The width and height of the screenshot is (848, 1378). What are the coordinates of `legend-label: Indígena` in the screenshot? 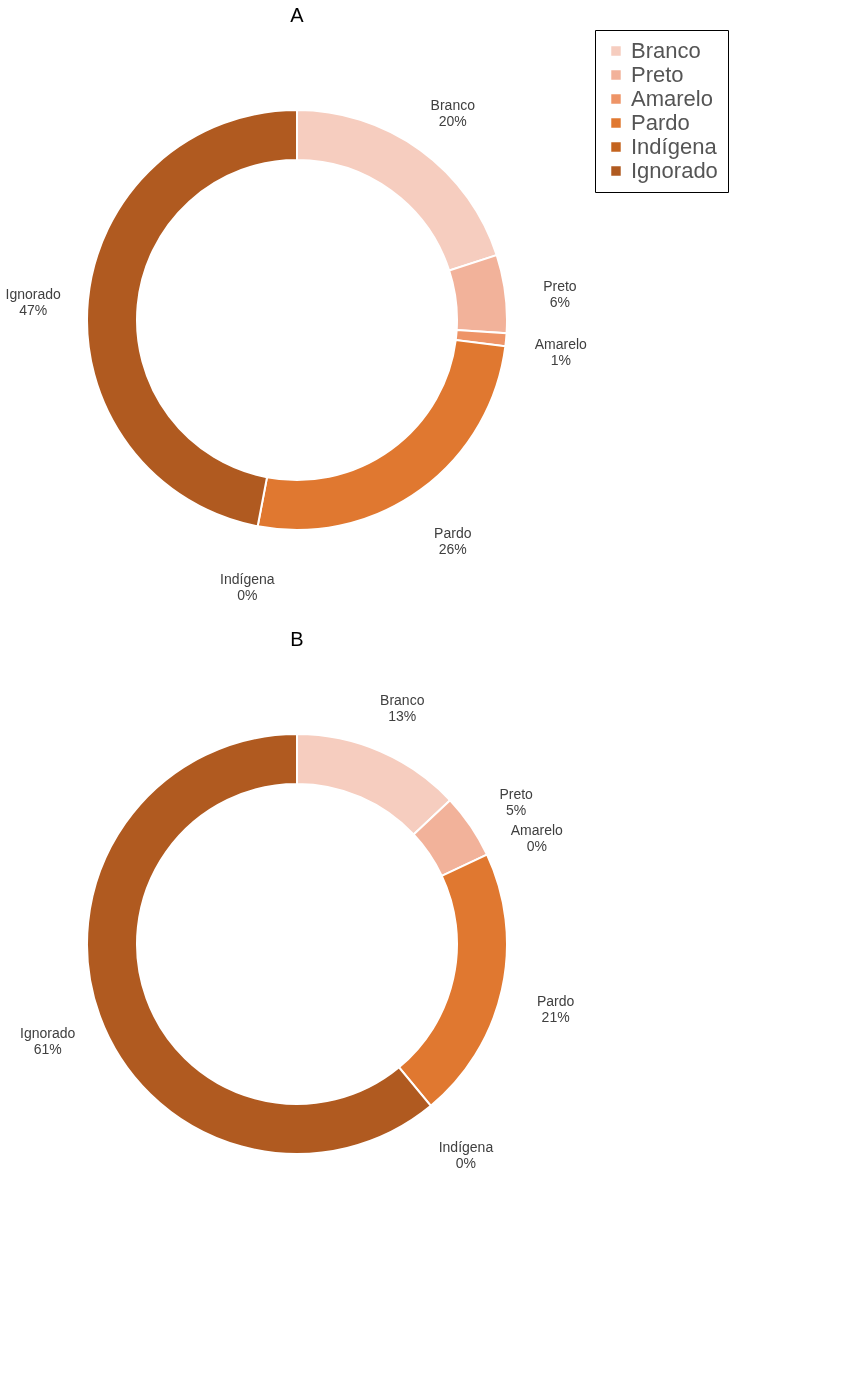 It's located at (674, 146).